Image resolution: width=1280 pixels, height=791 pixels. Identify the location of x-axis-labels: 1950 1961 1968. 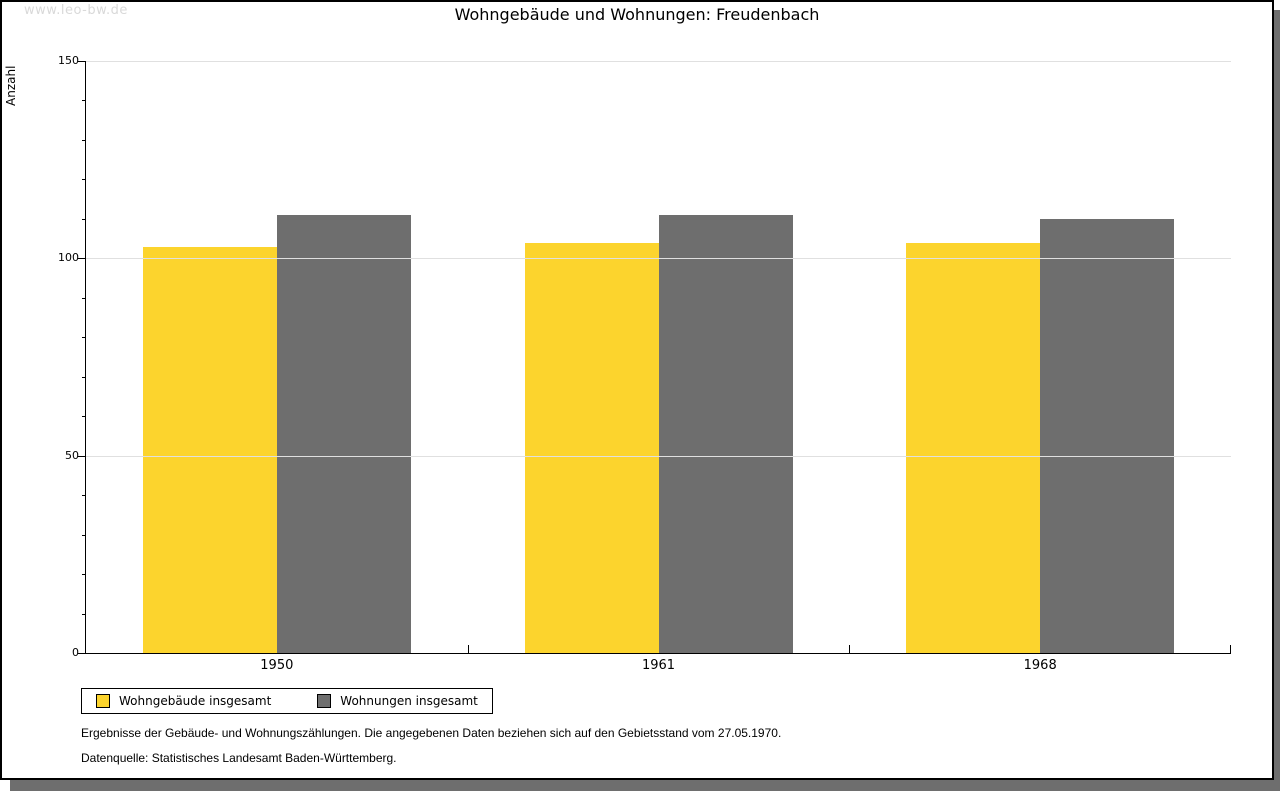
(658, 665).